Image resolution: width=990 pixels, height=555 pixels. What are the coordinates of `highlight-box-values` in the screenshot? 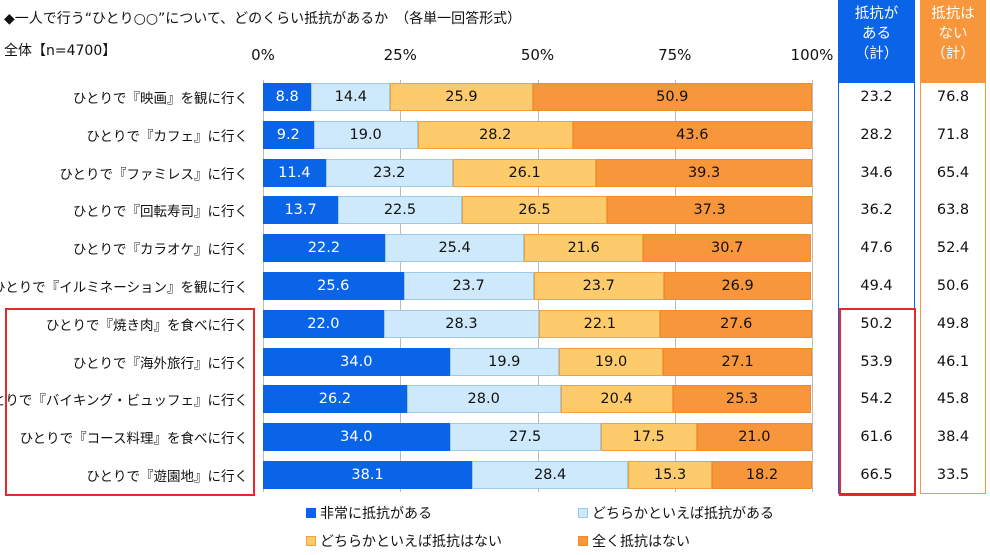 It's located at (877, 402).